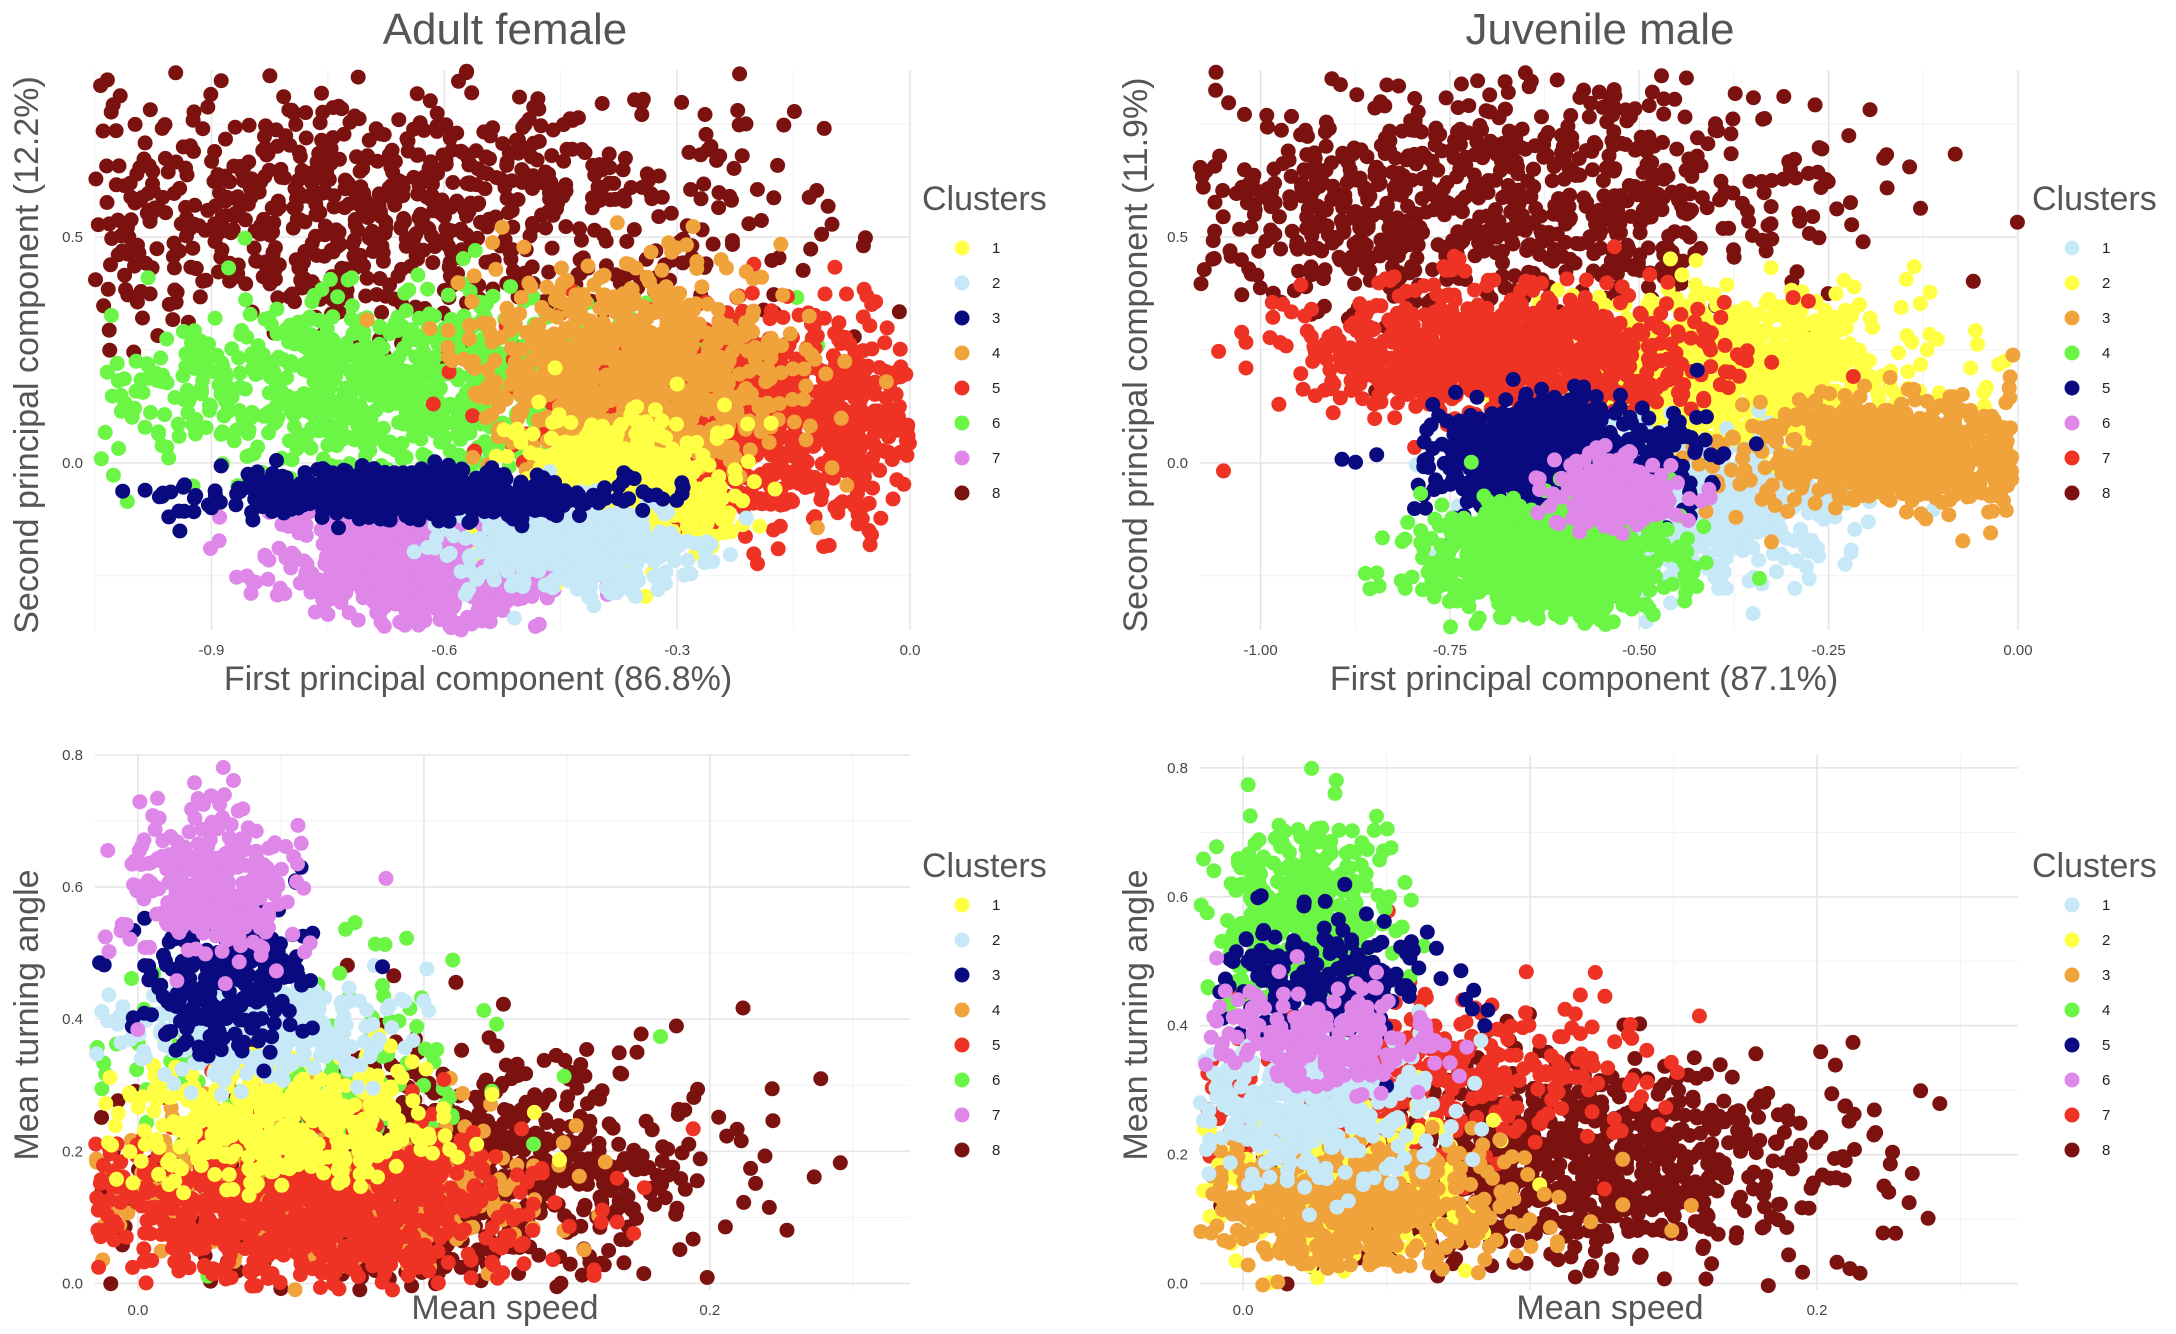 The height and width of the screenshot is (1334, 2176). I want to click on panel-title: Adult female, so click(505, 29).